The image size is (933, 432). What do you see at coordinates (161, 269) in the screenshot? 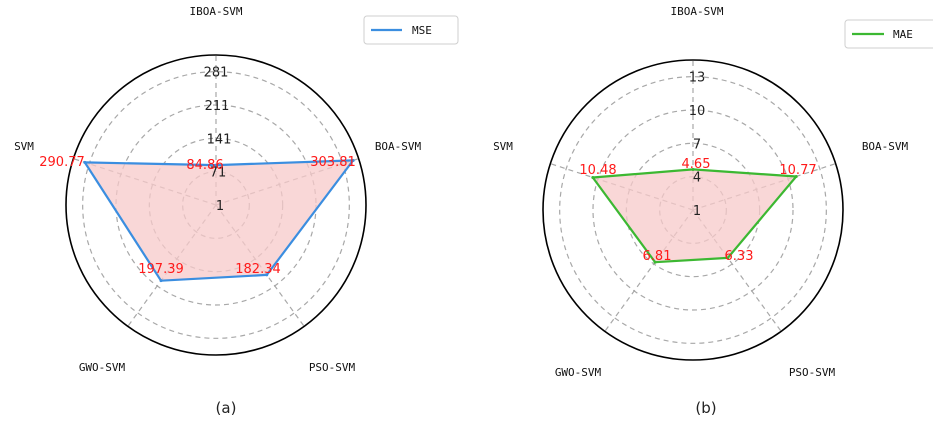
I see `value-label: 197.39` at bounding box center [161, 269].